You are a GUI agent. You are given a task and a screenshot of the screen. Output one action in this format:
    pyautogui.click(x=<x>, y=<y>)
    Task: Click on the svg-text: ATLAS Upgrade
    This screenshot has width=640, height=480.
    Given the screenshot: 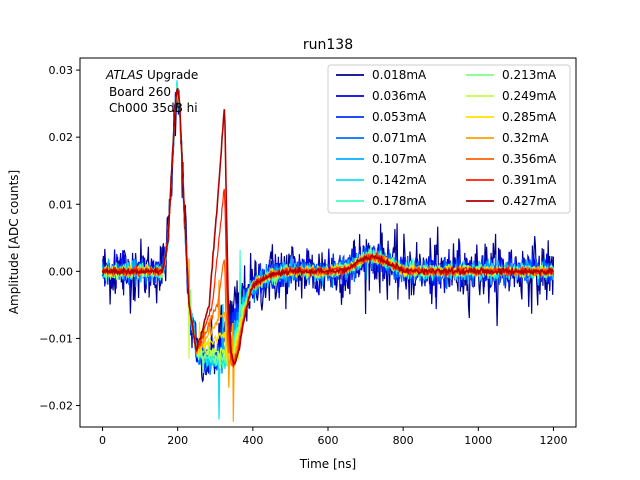 What is the action you would take?
    pyautogui.click(x=151, y=75)
    